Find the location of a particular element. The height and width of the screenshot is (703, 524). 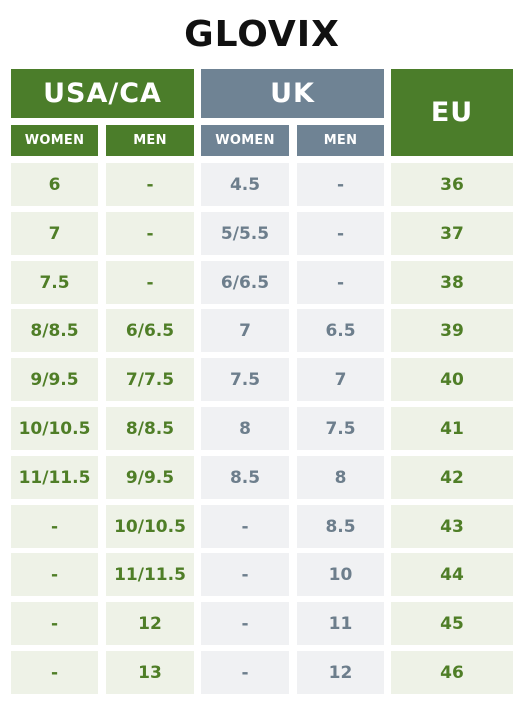

cell-eu: 36 is located at coordinates (452, 184).